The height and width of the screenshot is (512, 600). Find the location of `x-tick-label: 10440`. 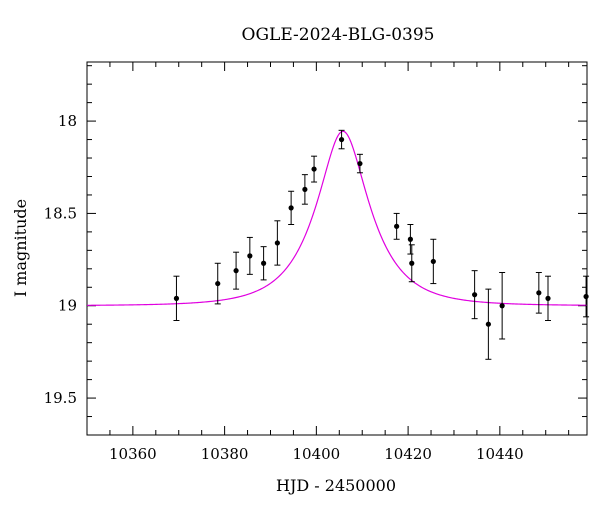

x-tick-label: 10440 is located at coordinates (500, 454).